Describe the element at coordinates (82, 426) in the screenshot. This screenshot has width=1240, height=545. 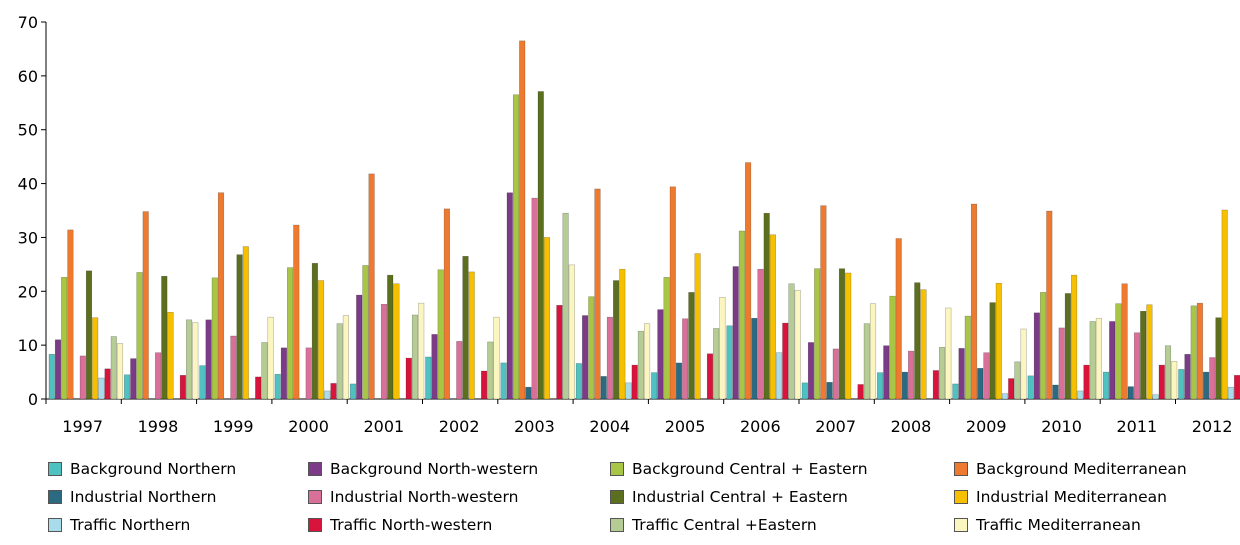
I see `x-tick-label: 1997` at that location.